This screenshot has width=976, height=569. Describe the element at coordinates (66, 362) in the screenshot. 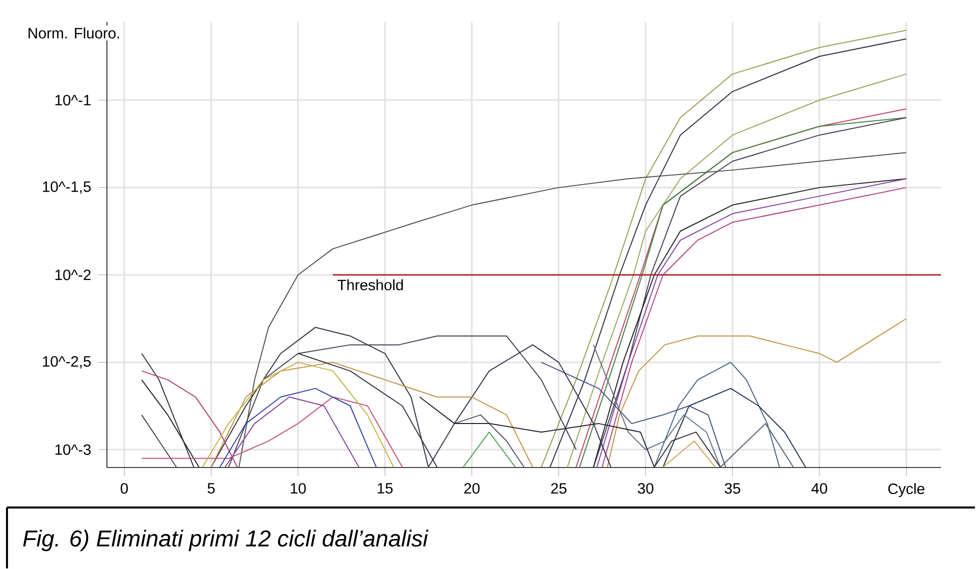

I see `y-tick-label: 10^-2,5` at that location.